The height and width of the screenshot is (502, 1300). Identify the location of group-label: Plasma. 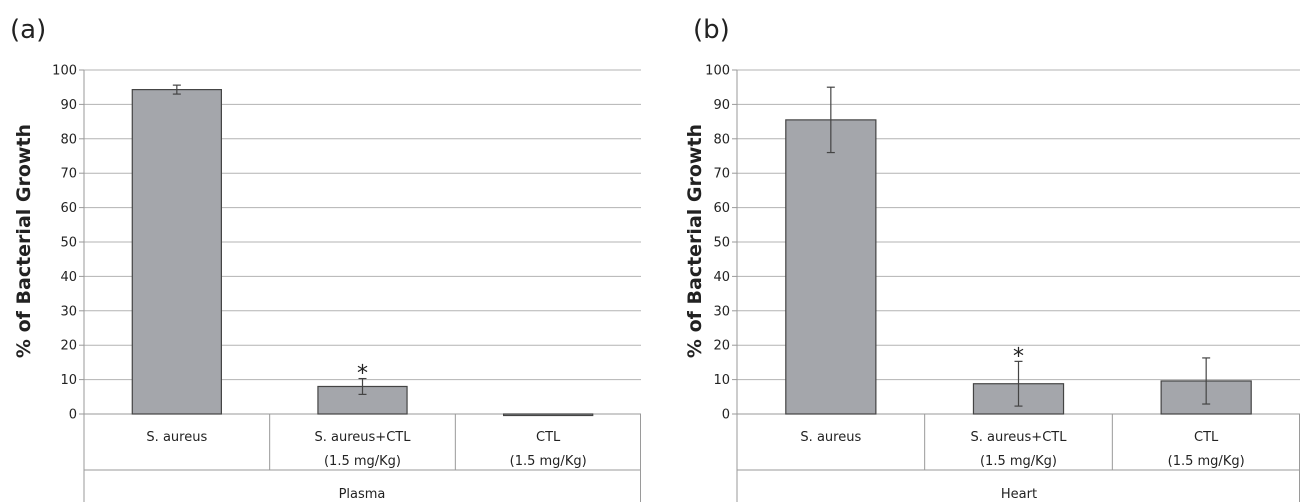
(362, 494).